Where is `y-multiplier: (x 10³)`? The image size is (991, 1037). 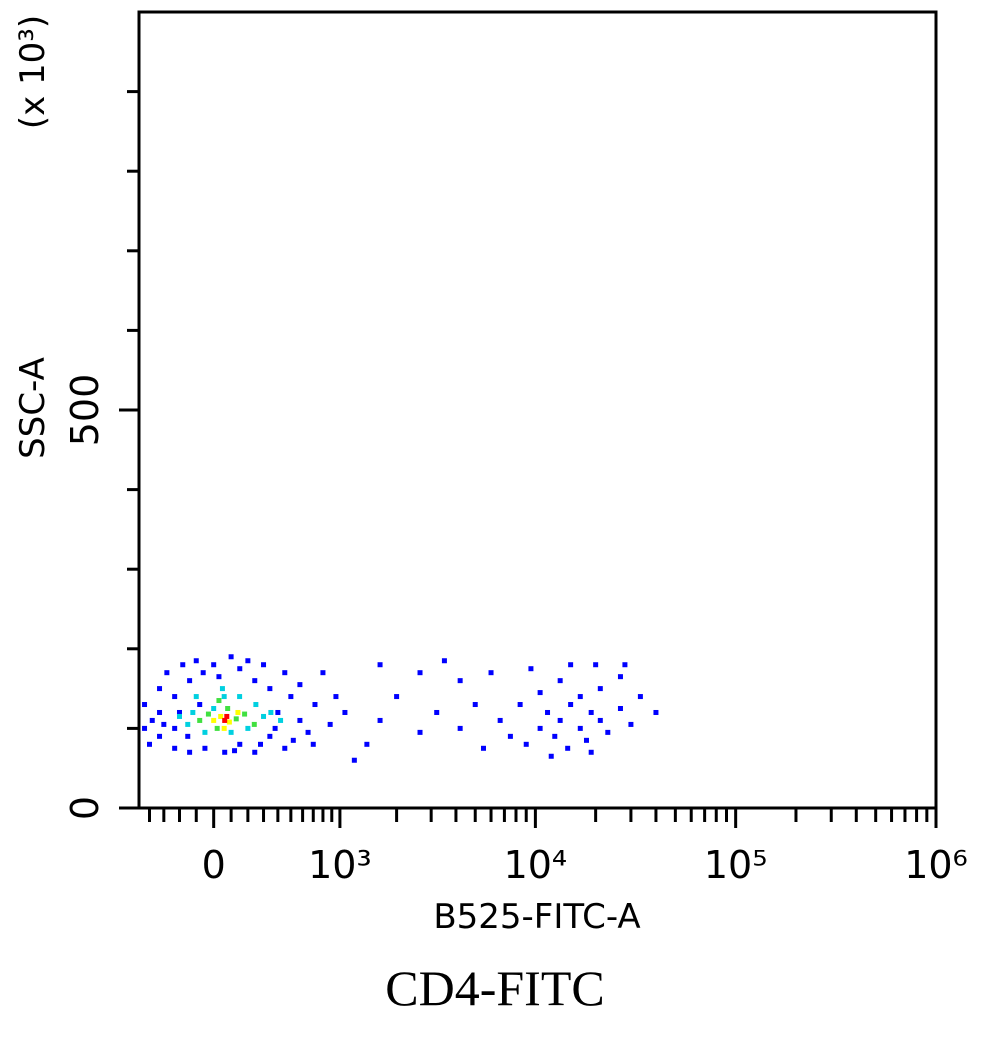 y-multiplier: (x 10³) is located at coordinates (33, 72).